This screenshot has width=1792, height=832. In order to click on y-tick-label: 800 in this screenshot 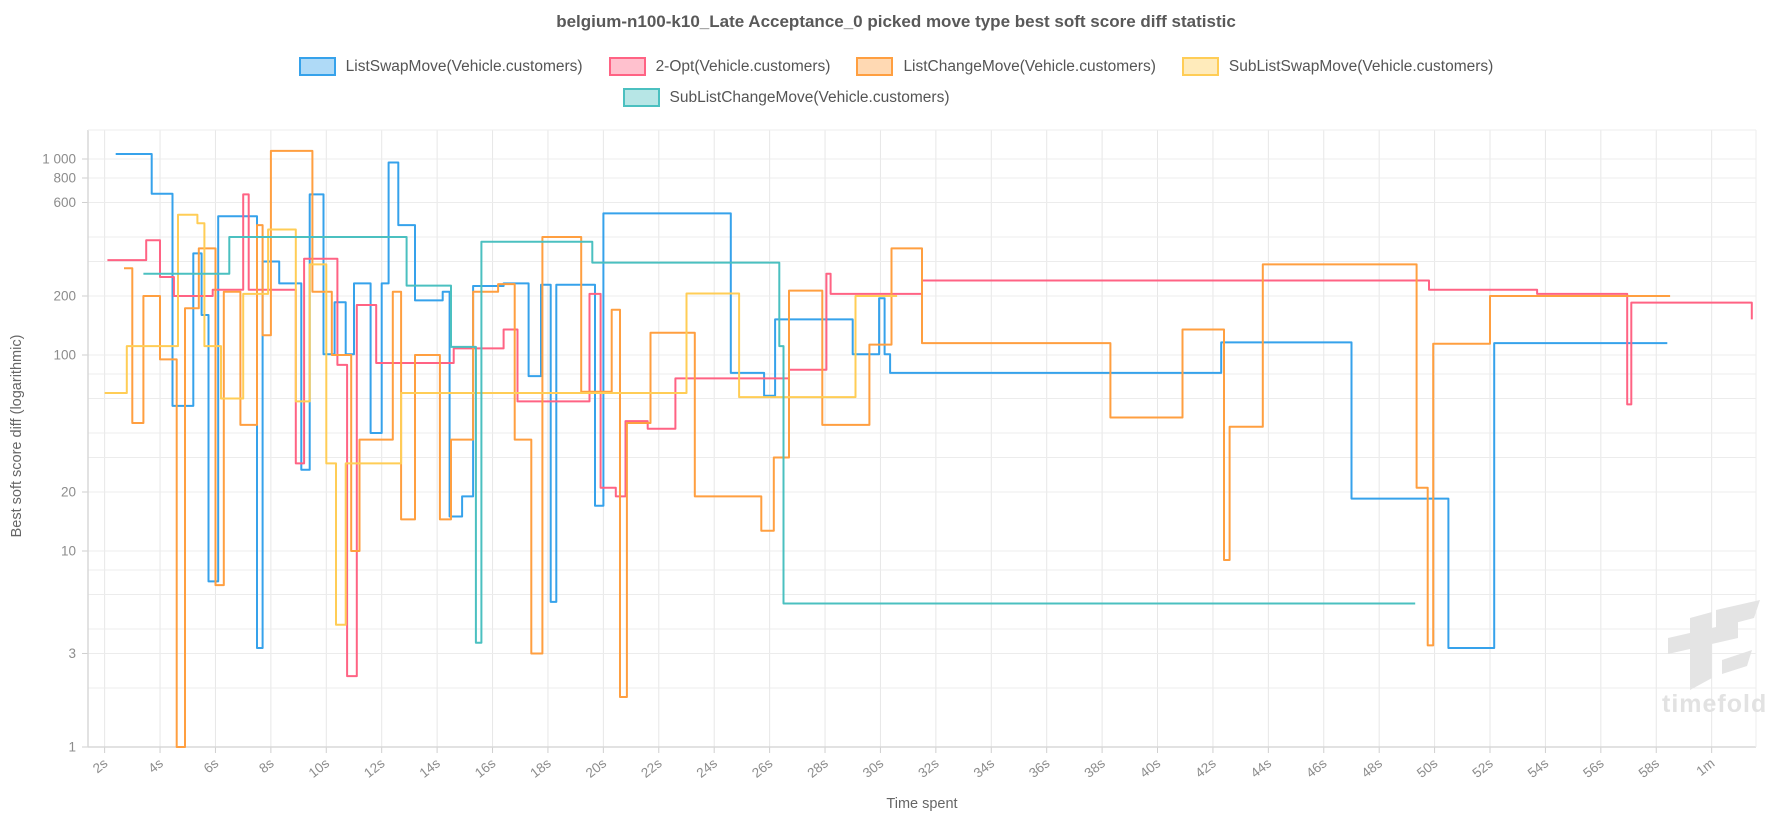, I will do `click(64, 177)`.